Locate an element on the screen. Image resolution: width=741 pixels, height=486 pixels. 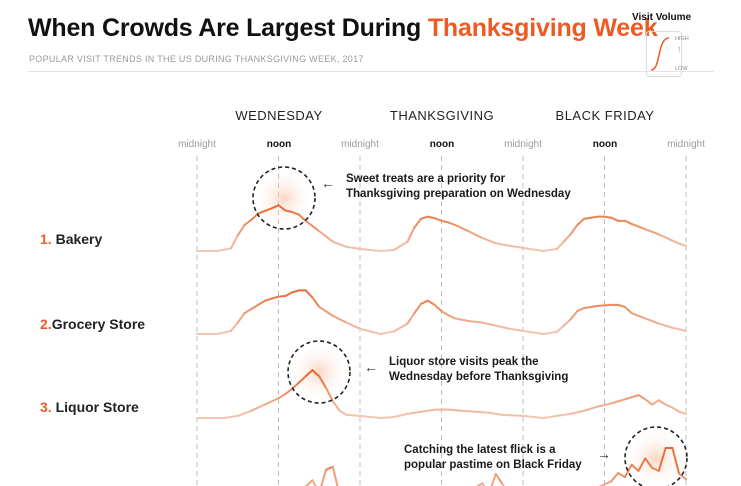
category-label-bakery: 1. Bakery is located at coordinates (71, 239).